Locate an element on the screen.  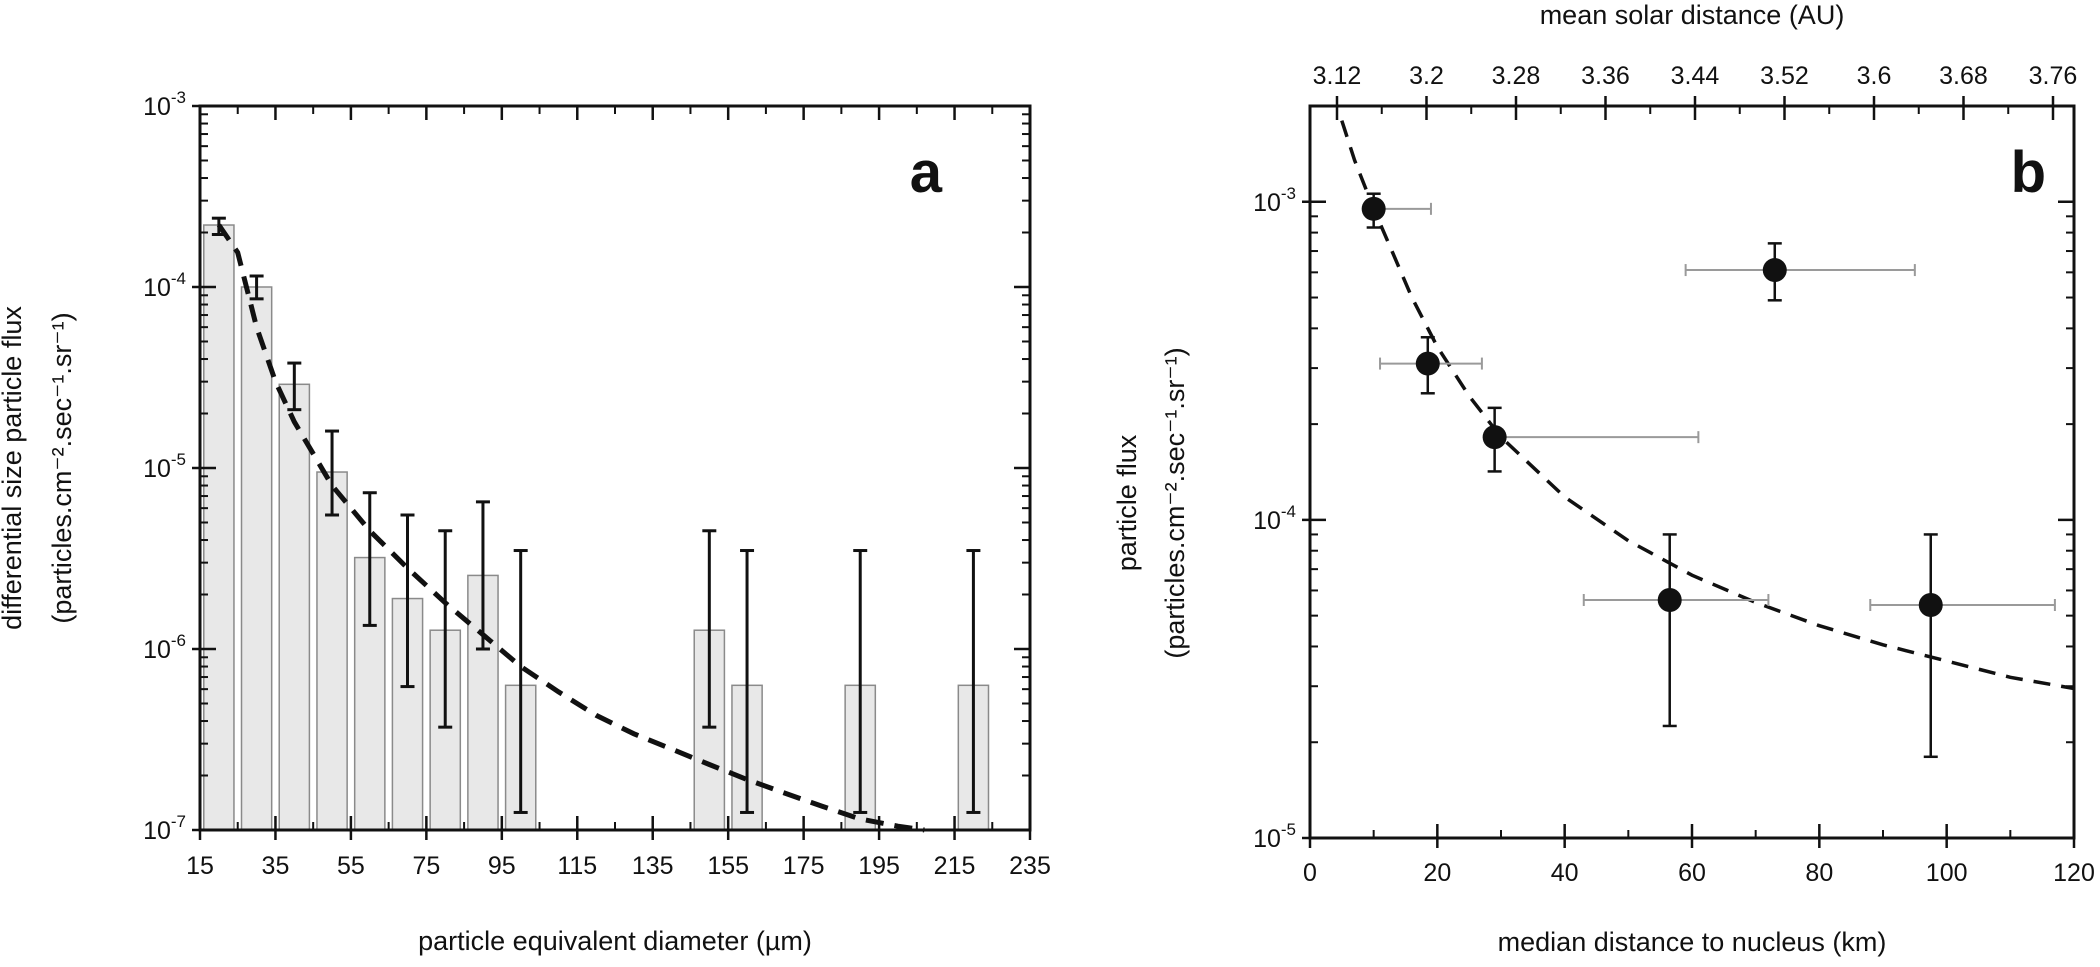
panel-a-label: a is located at coordinates (926, 172).